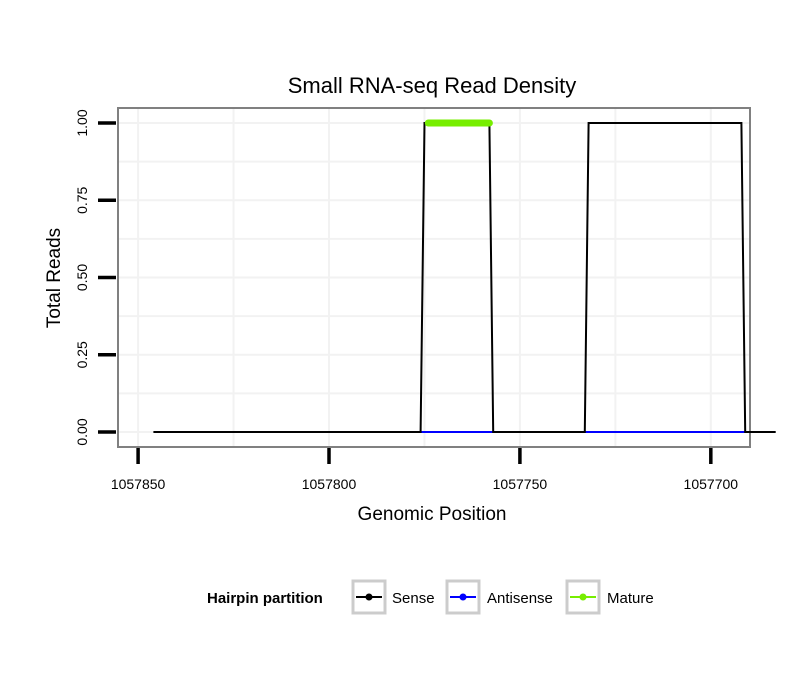 This screenshot has height=690, width=810. I want to click on legend-key-box, so click(583, 597).